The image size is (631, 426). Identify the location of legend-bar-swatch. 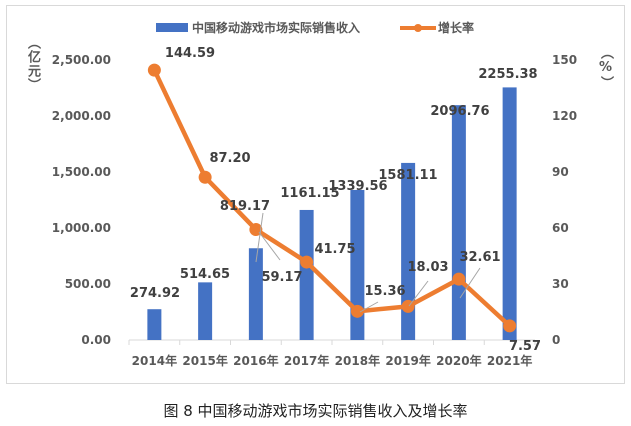
(172, 27).